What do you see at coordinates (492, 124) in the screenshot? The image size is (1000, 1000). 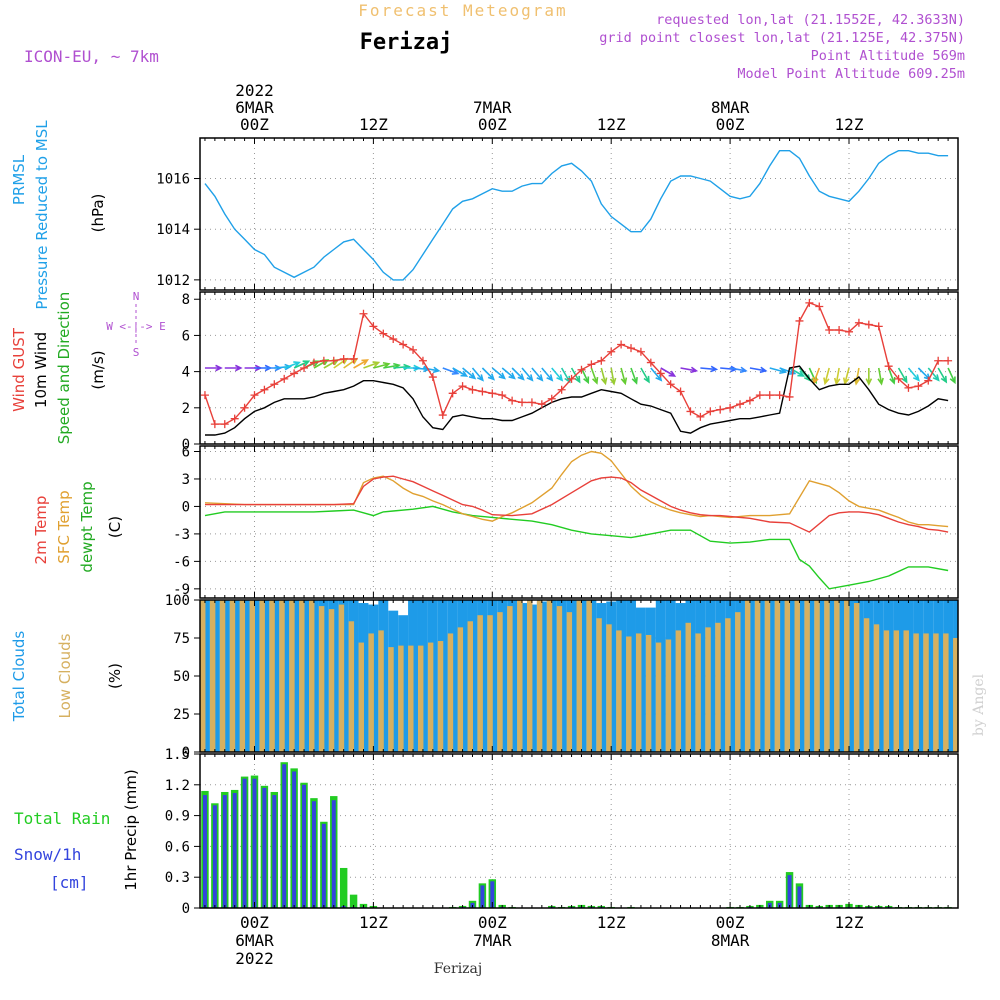 I see `top-time-label: 00Z` at bounding box center [492, 124].